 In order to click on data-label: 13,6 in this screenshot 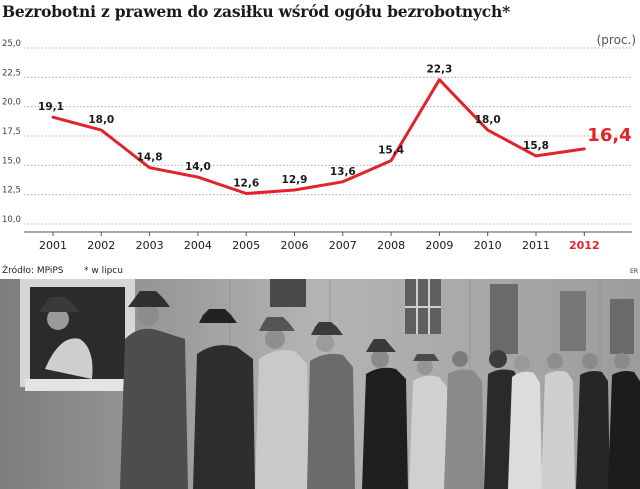, I will do `click(343, 172)`.